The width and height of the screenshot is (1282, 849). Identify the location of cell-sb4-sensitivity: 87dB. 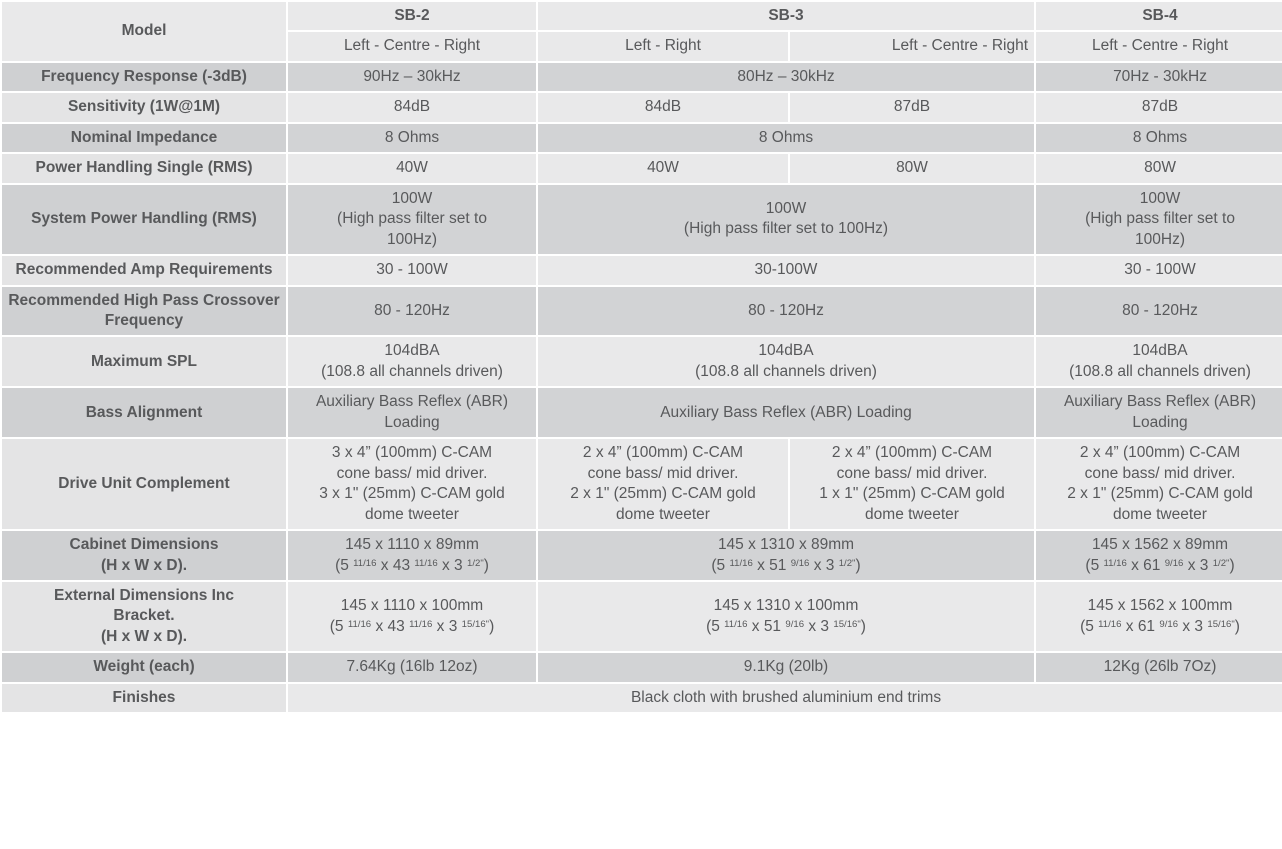
(1159, 107).